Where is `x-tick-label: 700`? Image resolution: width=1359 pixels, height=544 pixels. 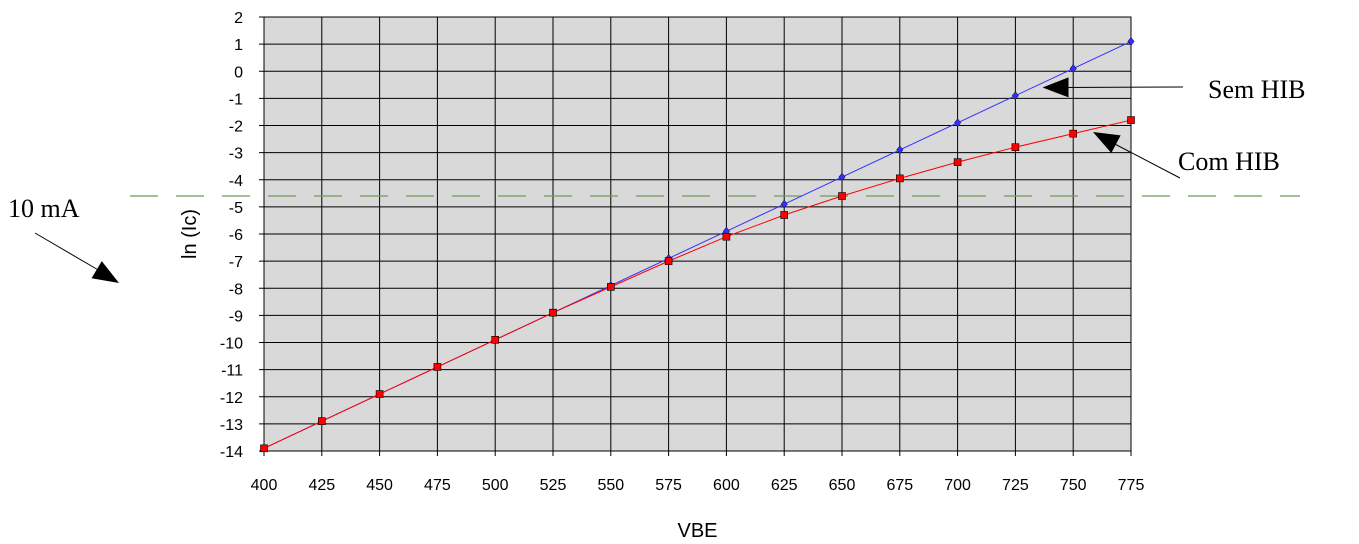
x-tick-label: 700 is located at coordinates (957, 485).